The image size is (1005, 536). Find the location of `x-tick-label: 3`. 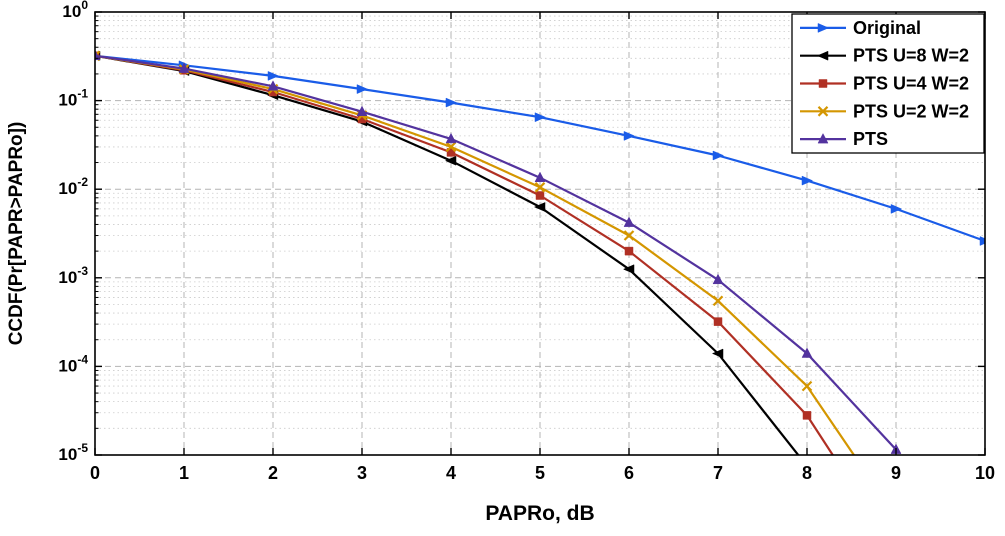

x-tick-label: 3 is located at coordinates (362, 473).